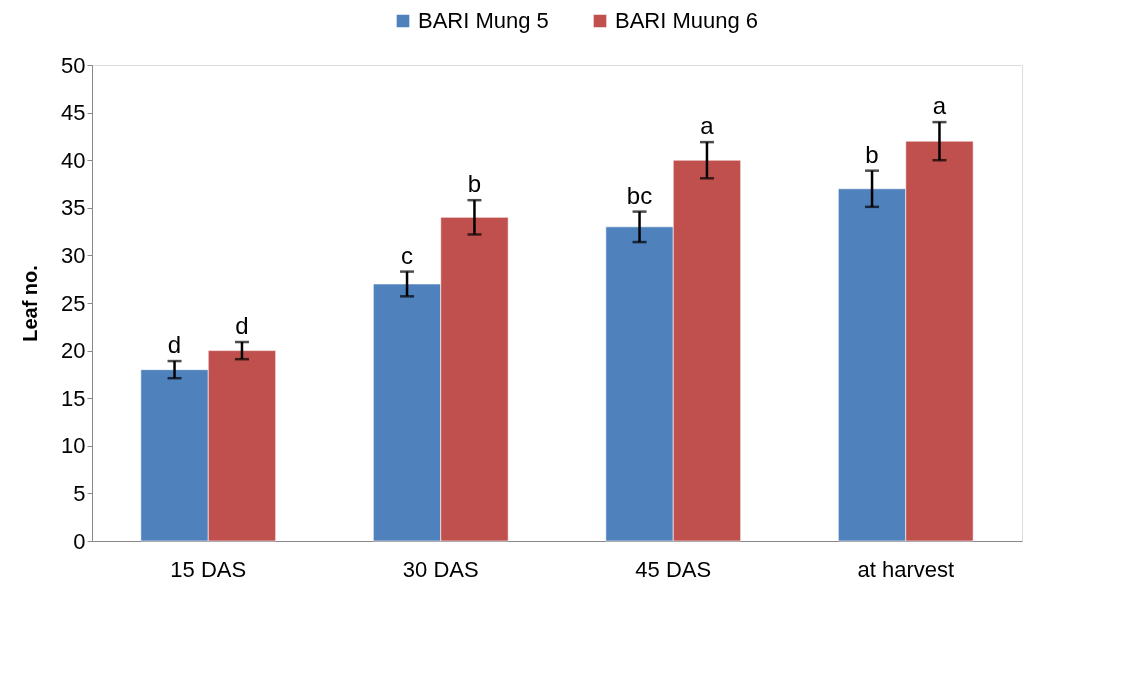 The image size is (1147, 695). What do you see at coordinates (73, 255) in the screenshot?
I see `y-tick-label: 30` at bounding box center [73, 255].